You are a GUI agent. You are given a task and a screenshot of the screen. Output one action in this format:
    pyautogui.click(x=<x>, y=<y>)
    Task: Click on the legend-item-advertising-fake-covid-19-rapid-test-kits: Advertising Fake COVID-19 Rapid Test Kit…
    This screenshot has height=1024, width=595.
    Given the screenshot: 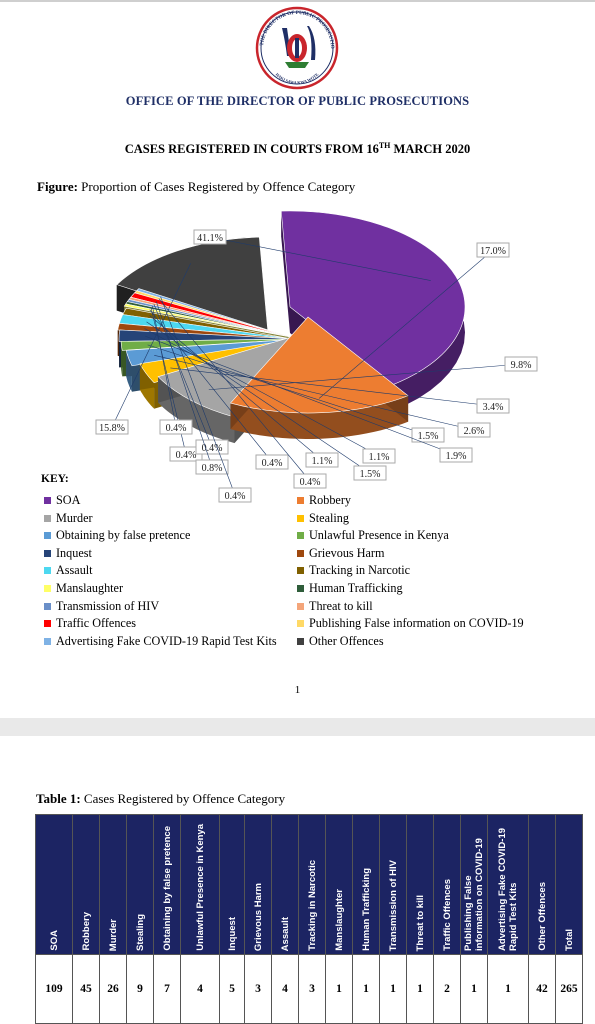 What is the action you would take?
    pyautogui.click(x=160, y=641)
    